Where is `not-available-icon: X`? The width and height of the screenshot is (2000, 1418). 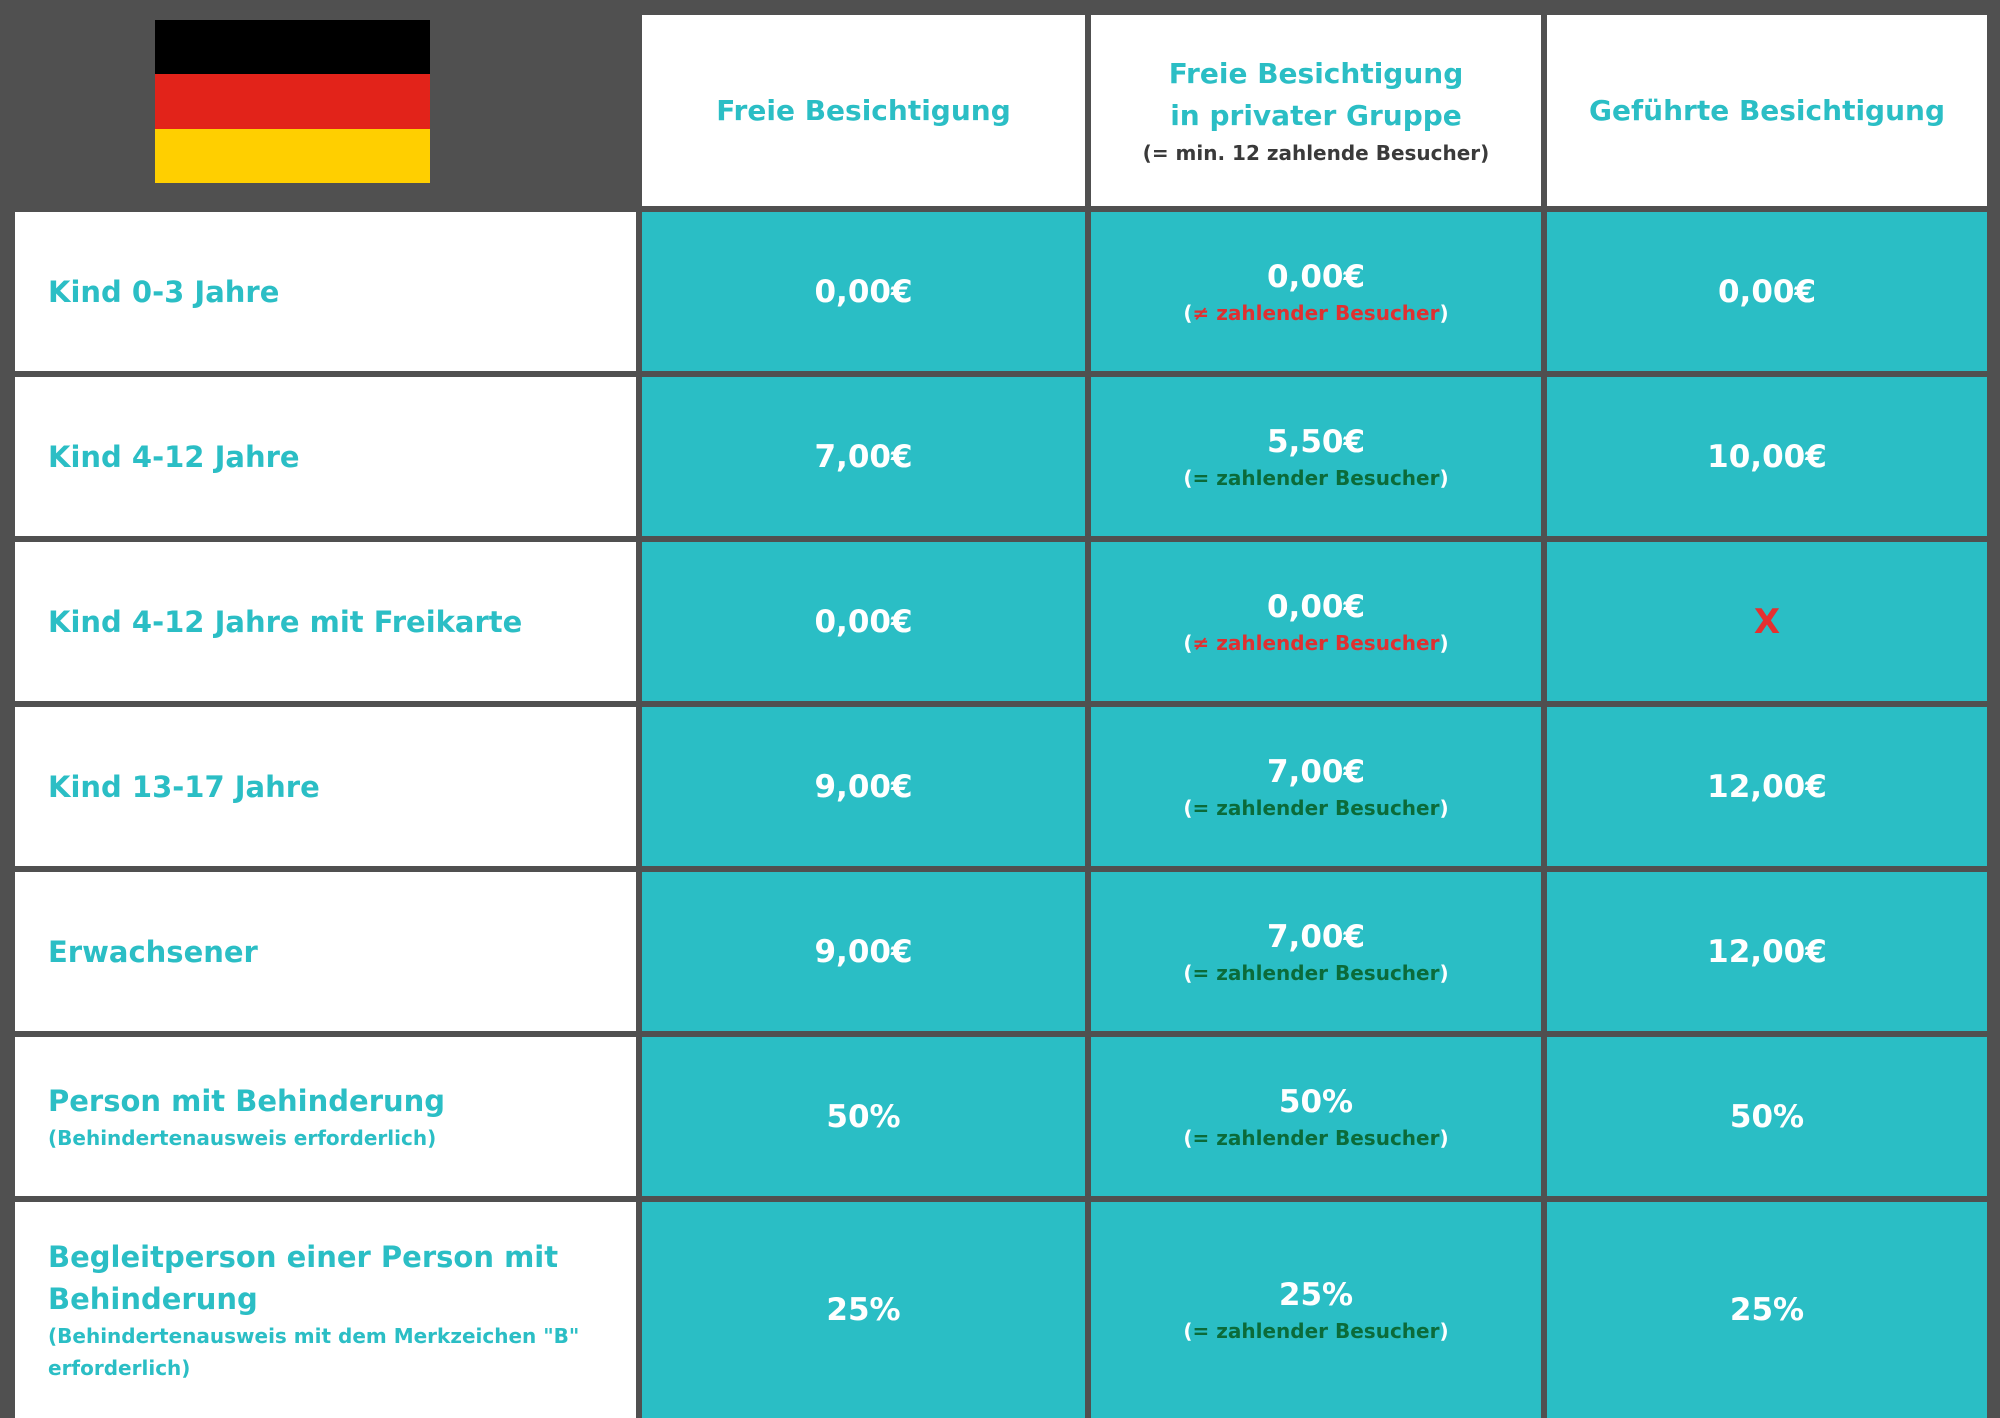
not-available-icon: X is located at coordinates (1767, 621).